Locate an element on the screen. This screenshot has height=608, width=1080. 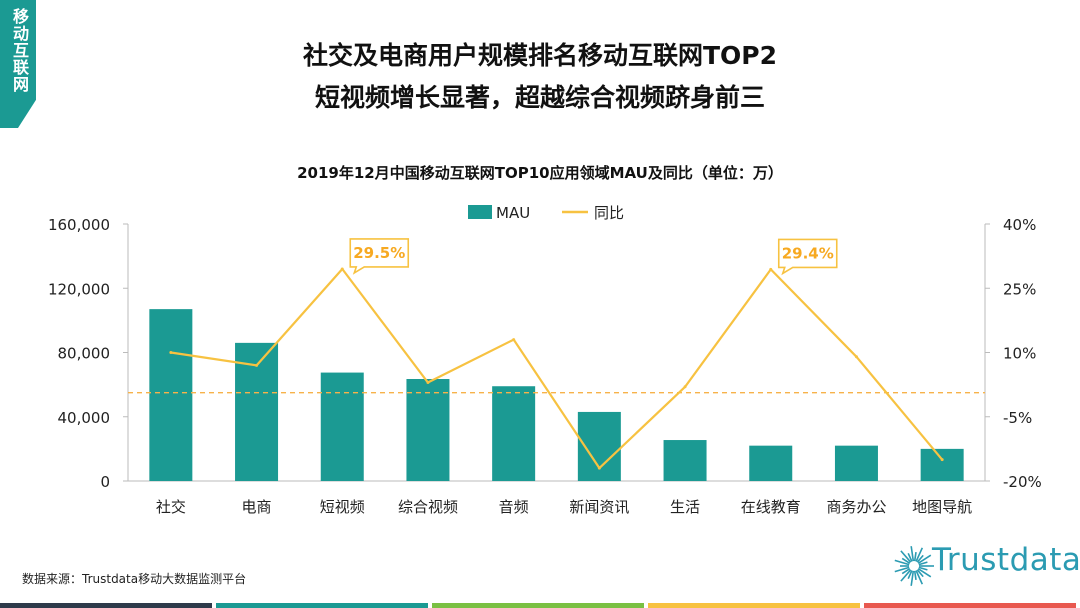
category-label: 电商 is located at coordinates (257, 507).